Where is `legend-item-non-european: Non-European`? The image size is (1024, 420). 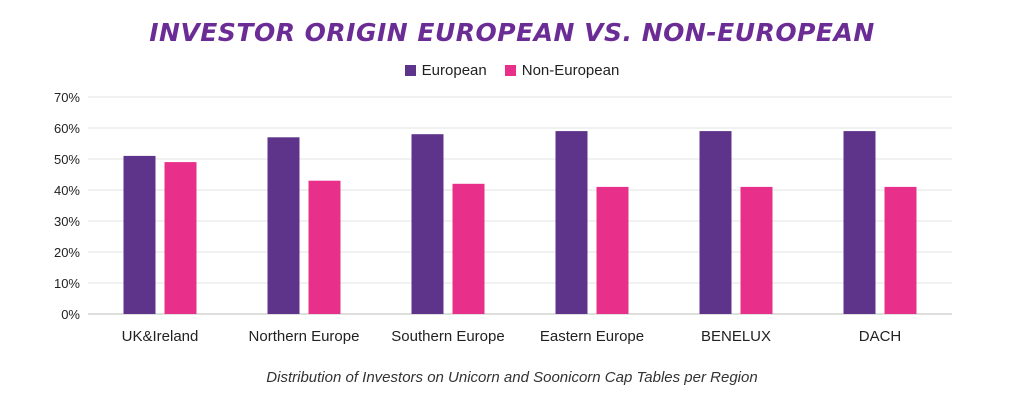 legend-item-non-european: Non-European is located at coordinates (562, 70).